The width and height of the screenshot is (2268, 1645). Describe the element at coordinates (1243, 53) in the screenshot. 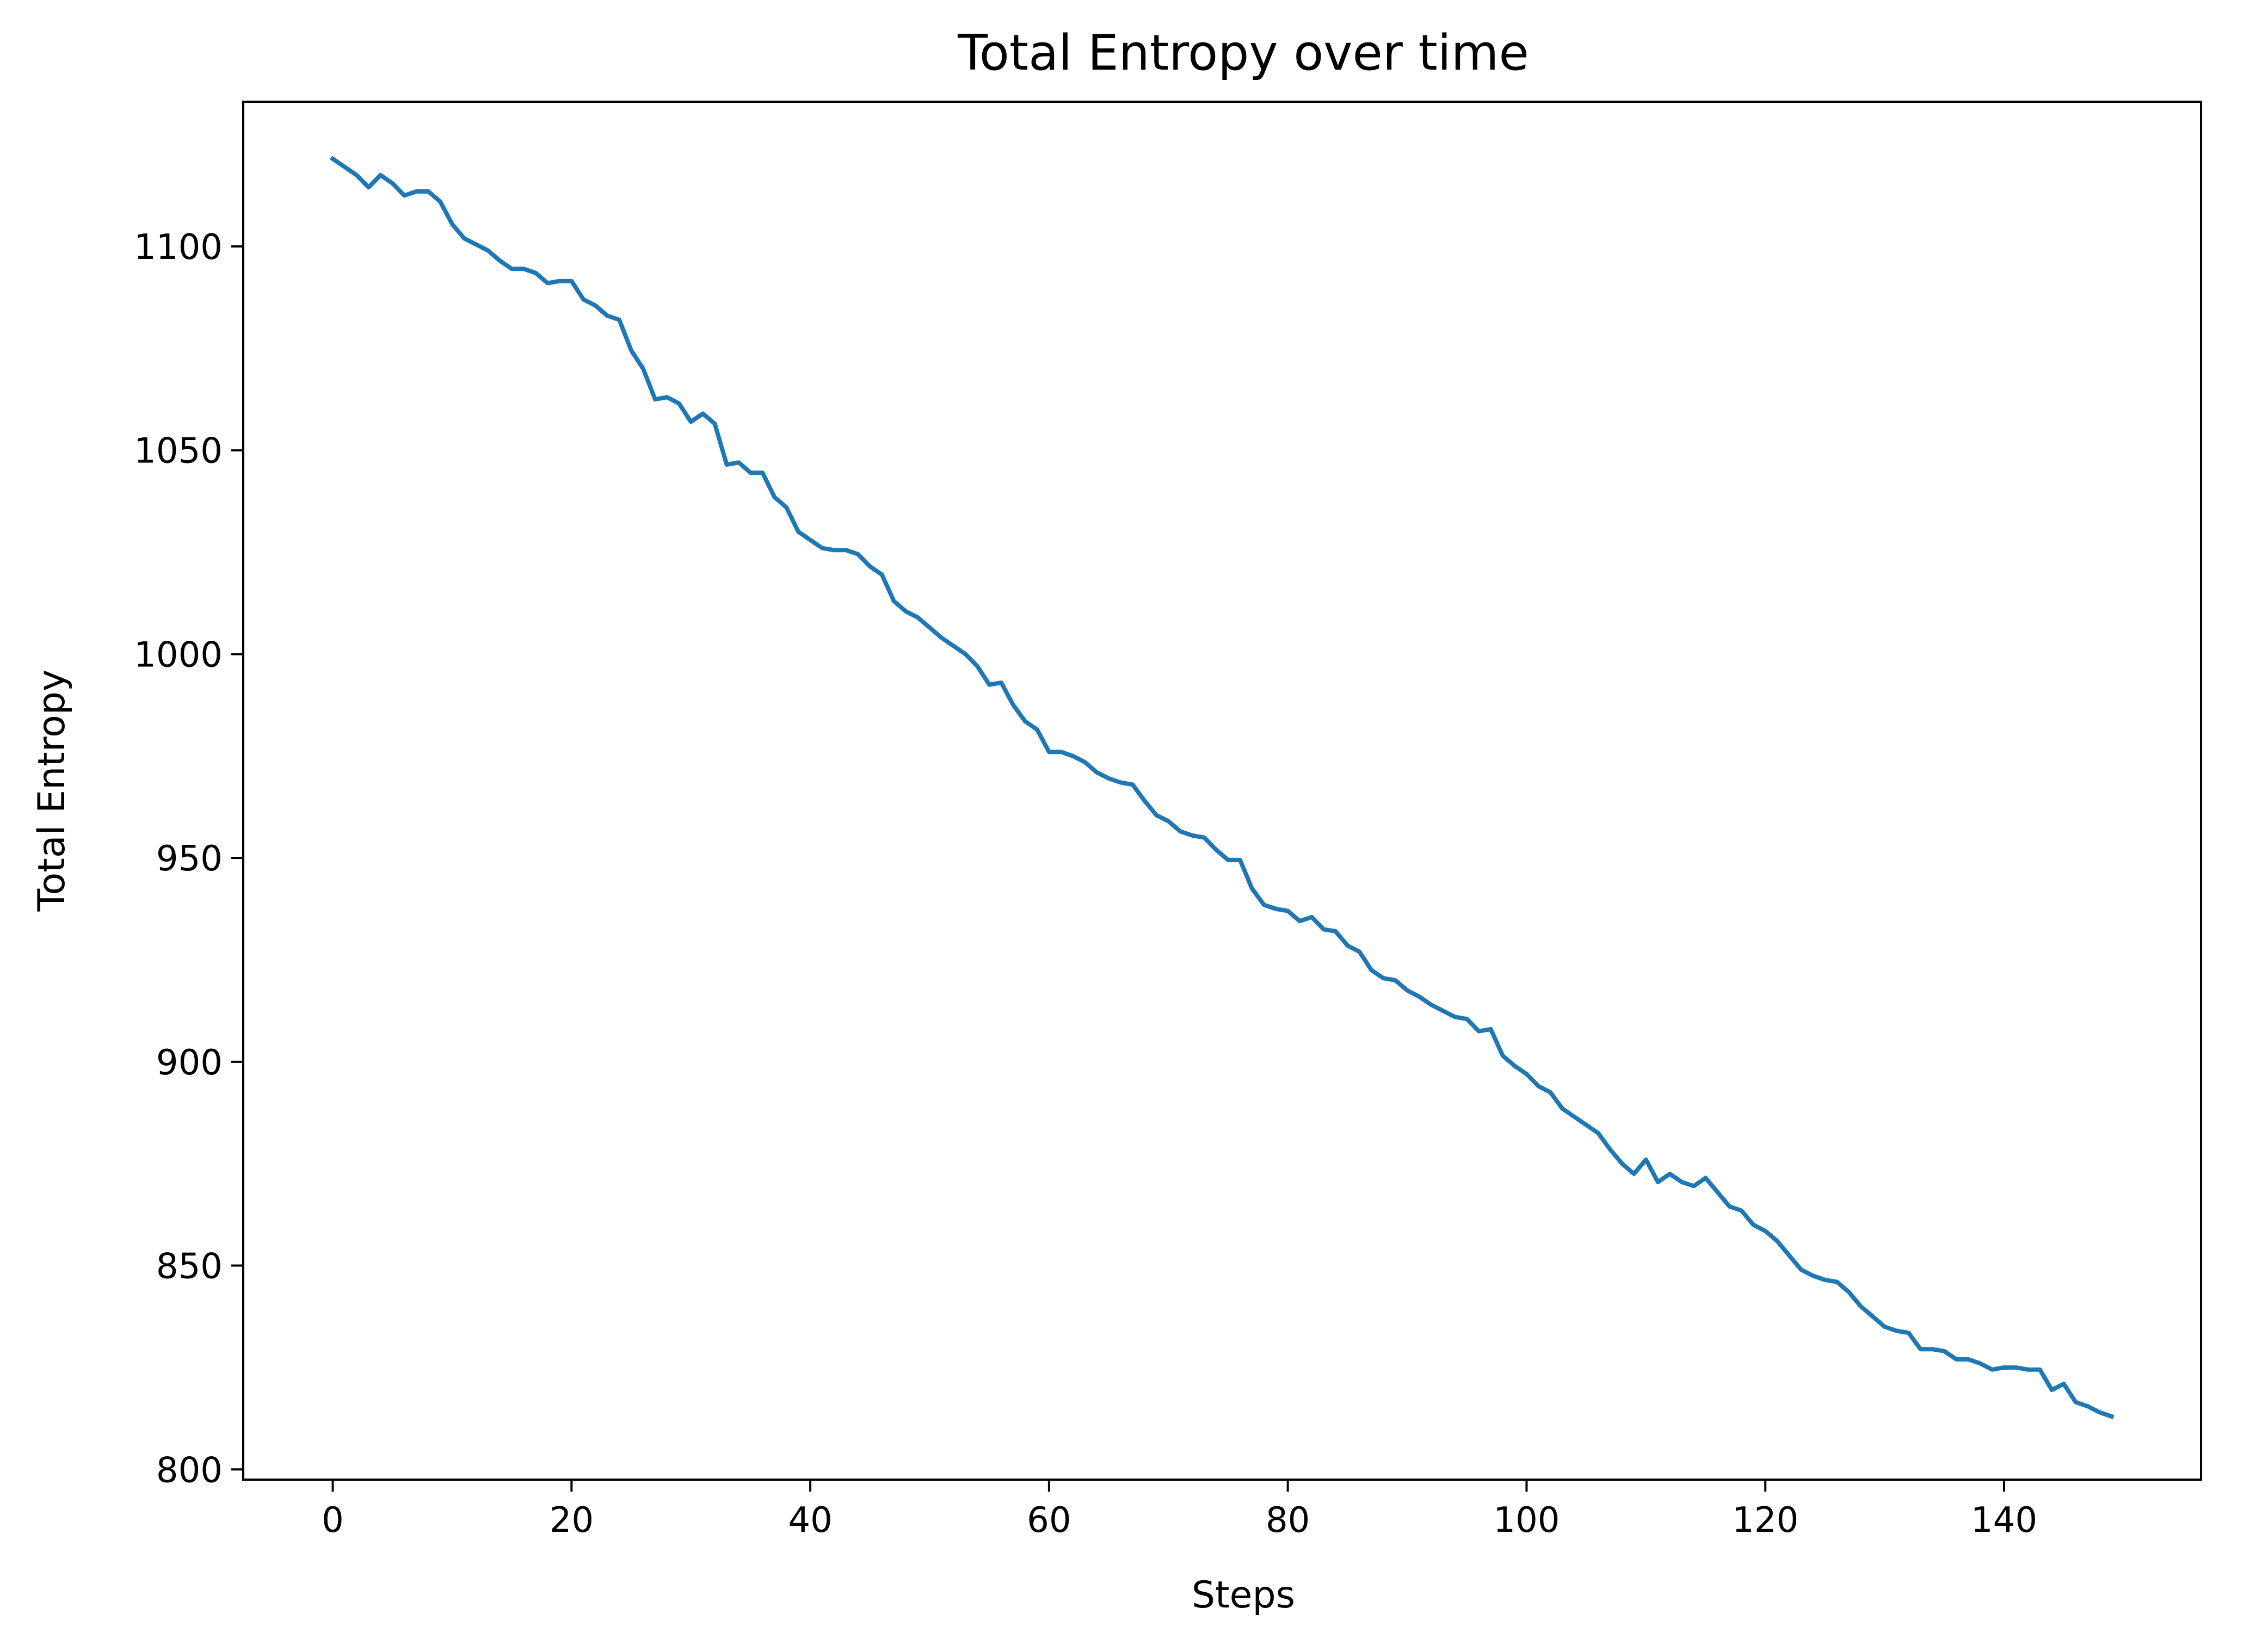

I see `chart-title: Total Entropy over time` at that location.